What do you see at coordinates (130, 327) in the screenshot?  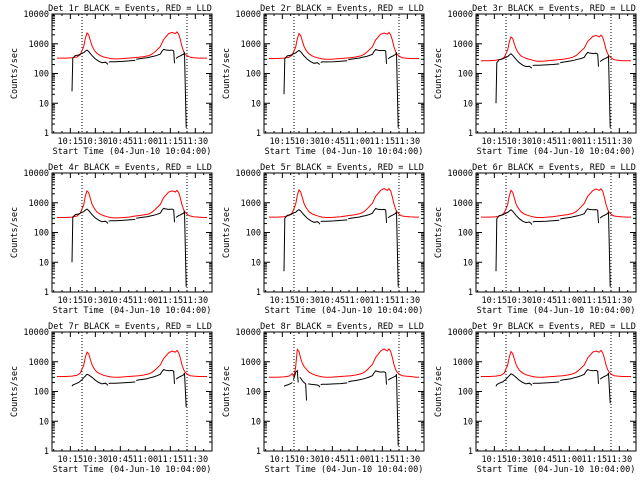 I see `chart-title: Det 7r BLACK = Events, RED = LLD` at bounding box center [130, 327].